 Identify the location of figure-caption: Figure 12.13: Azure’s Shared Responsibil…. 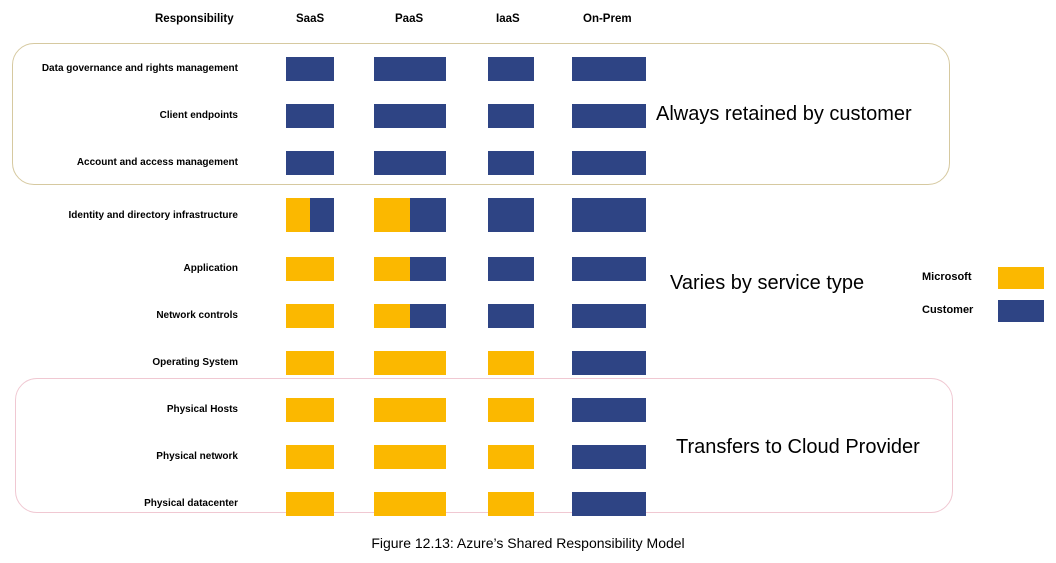
(528, 543).